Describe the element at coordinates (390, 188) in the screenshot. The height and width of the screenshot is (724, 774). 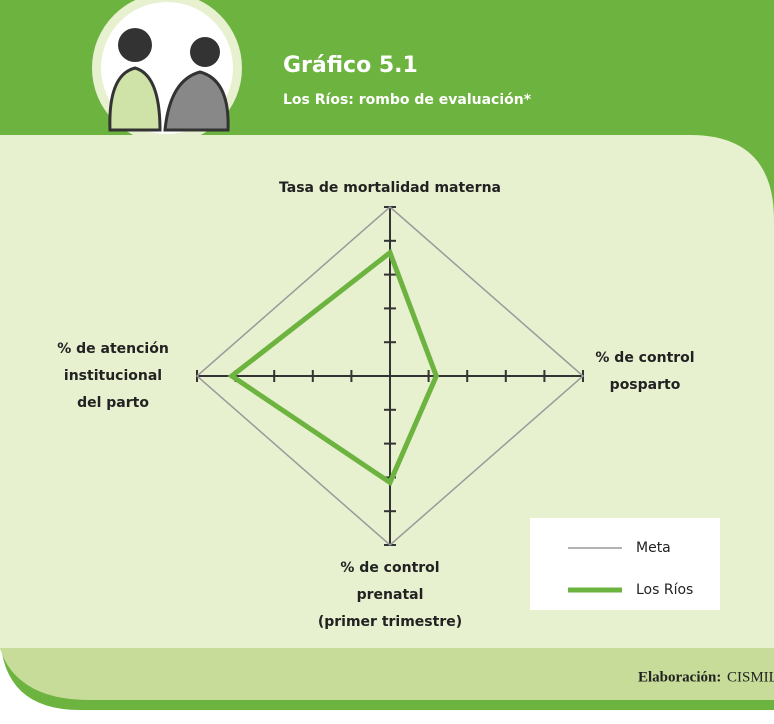
I see `axis-label: Tasa de mortalidad materna` at that location.